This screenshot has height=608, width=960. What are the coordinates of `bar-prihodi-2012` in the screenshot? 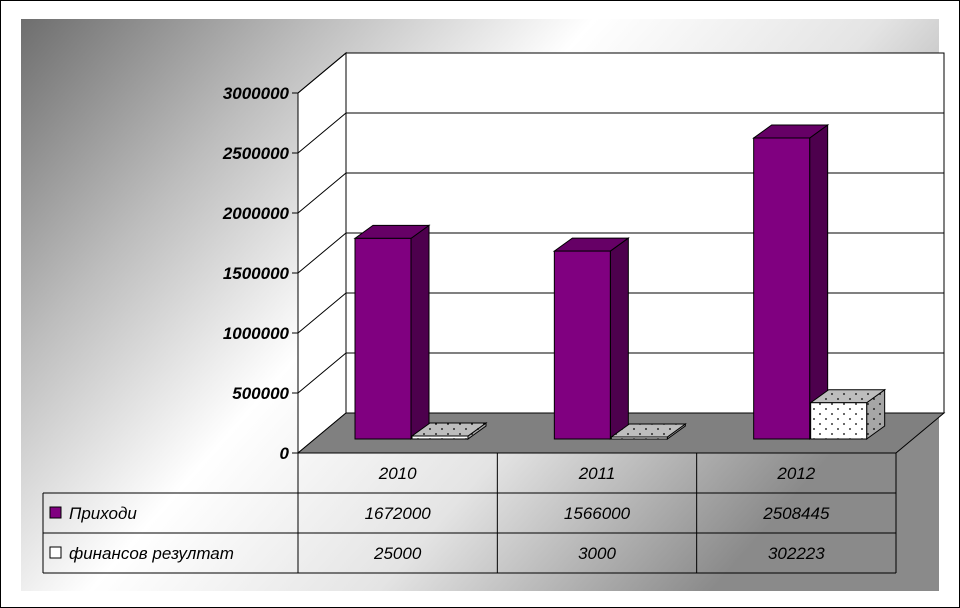 It's located at (791, 282).